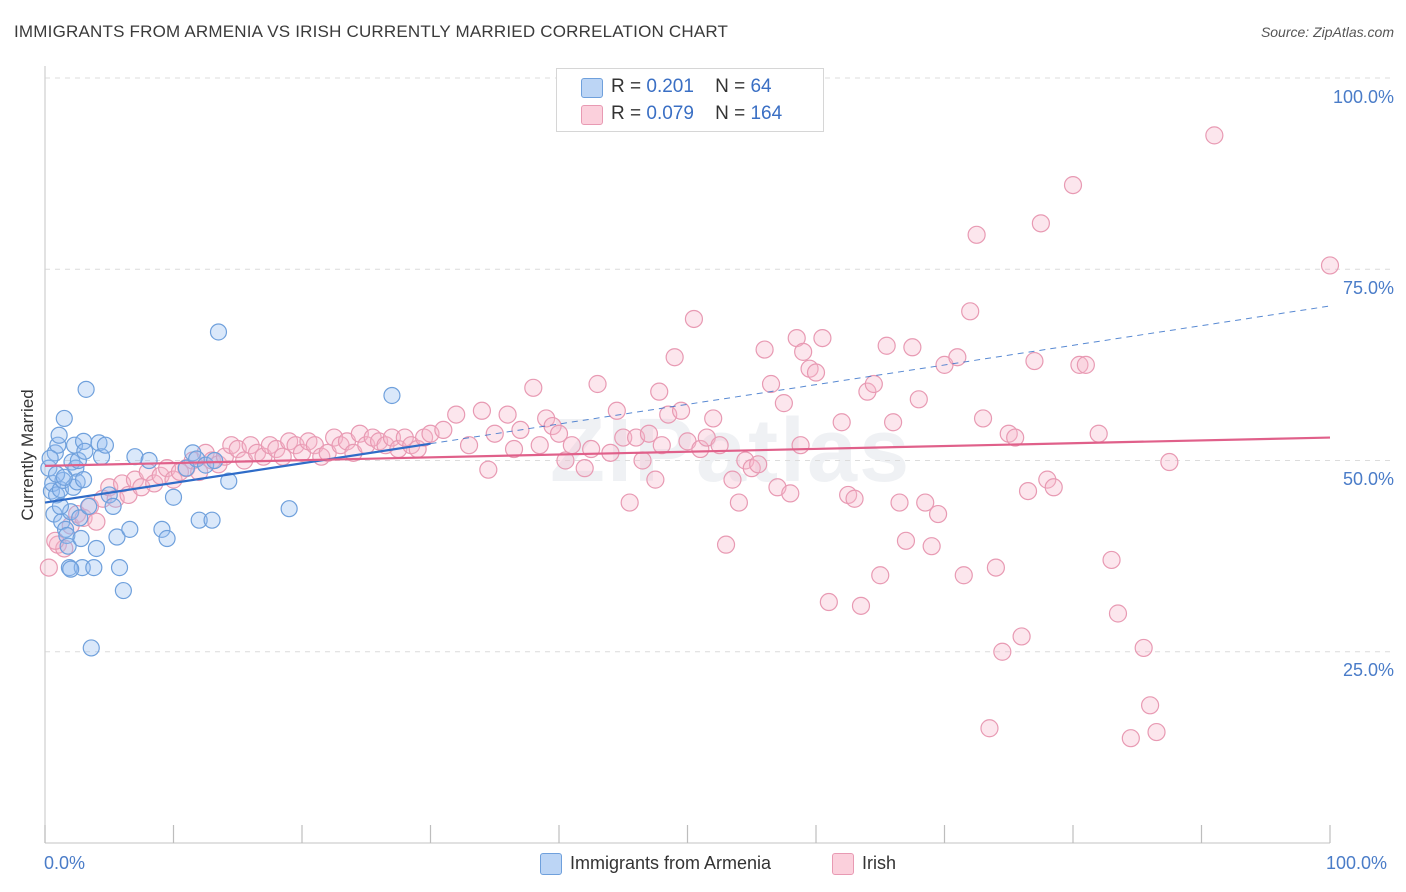 The image size is (1406, 892). What do you see at coordinates (670, 86) in the screenshot?
I see `legend-r-value: 0.201` at bounding box center [670, 86].